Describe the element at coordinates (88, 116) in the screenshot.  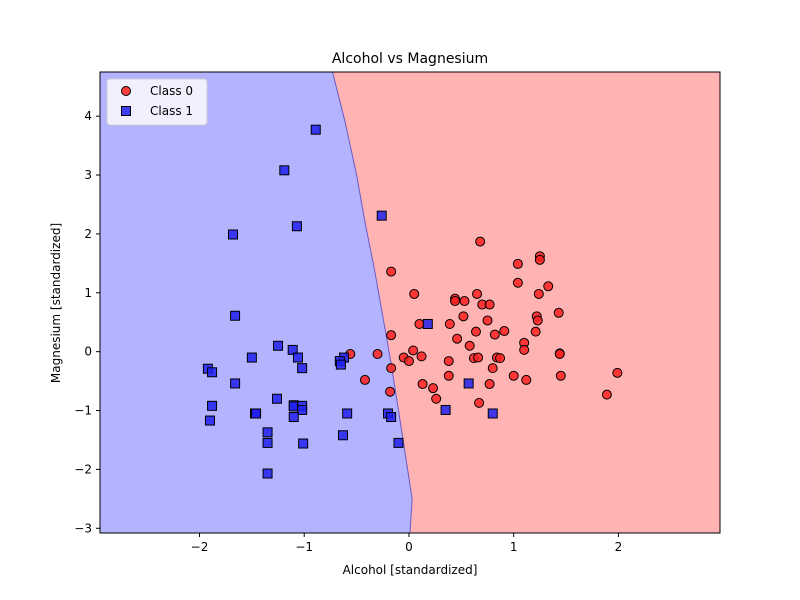
I see `y-tick-label: 4` at that location.